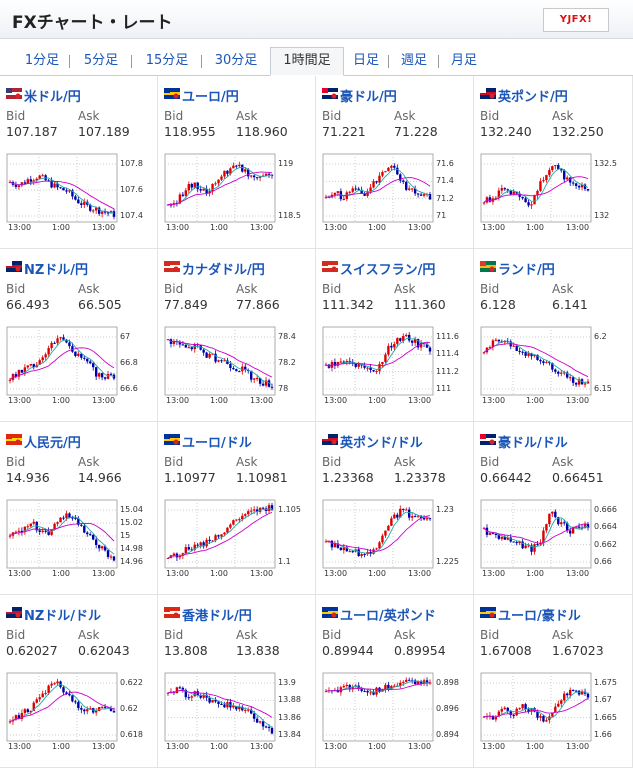 The height and width of the screenshot is (768, 633). Describe the element at coordinates (63, 616) in the screenshot. I see `pair-title: NZドル/ドル` at that location.